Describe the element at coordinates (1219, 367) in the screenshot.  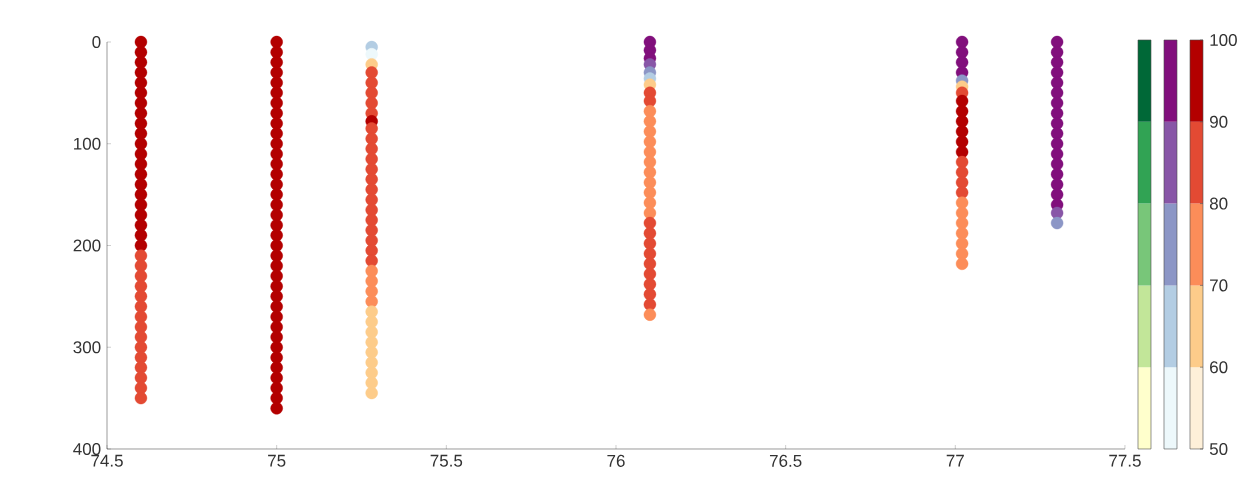
I see `color-bar-label: 60` at that location.